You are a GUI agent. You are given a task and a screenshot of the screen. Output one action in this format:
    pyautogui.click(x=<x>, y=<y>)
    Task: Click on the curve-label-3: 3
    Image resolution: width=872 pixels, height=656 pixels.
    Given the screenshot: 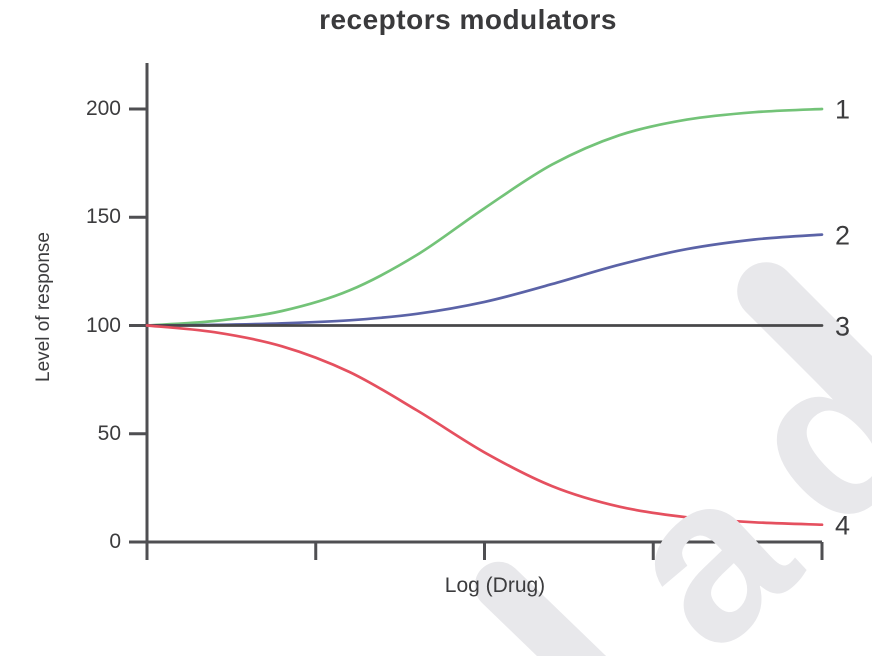 What is the action you would take?
    pyautogui.click(x=843, y=326)
    